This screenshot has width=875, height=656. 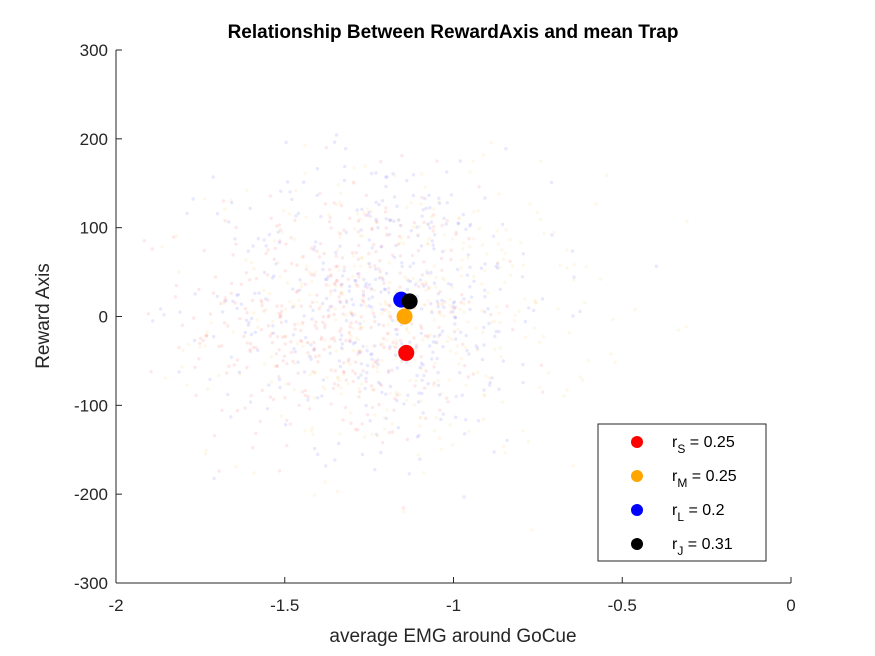 What do you see at coordinates (790, 605) in the screenshot?
I see `x-tick-label: 0` at bounding box center [790, 605].